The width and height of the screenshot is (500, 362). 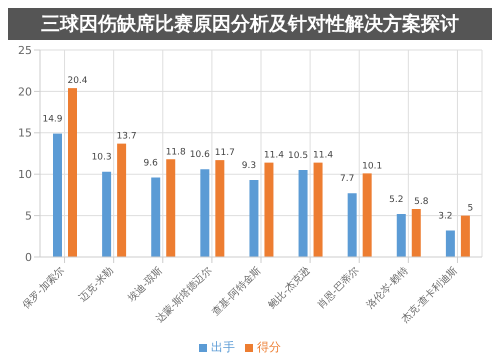 What do you see at coordinates (25, 175) in the screenshot?
I see `y-tick-label: 10` at bounding box center [25, 175].